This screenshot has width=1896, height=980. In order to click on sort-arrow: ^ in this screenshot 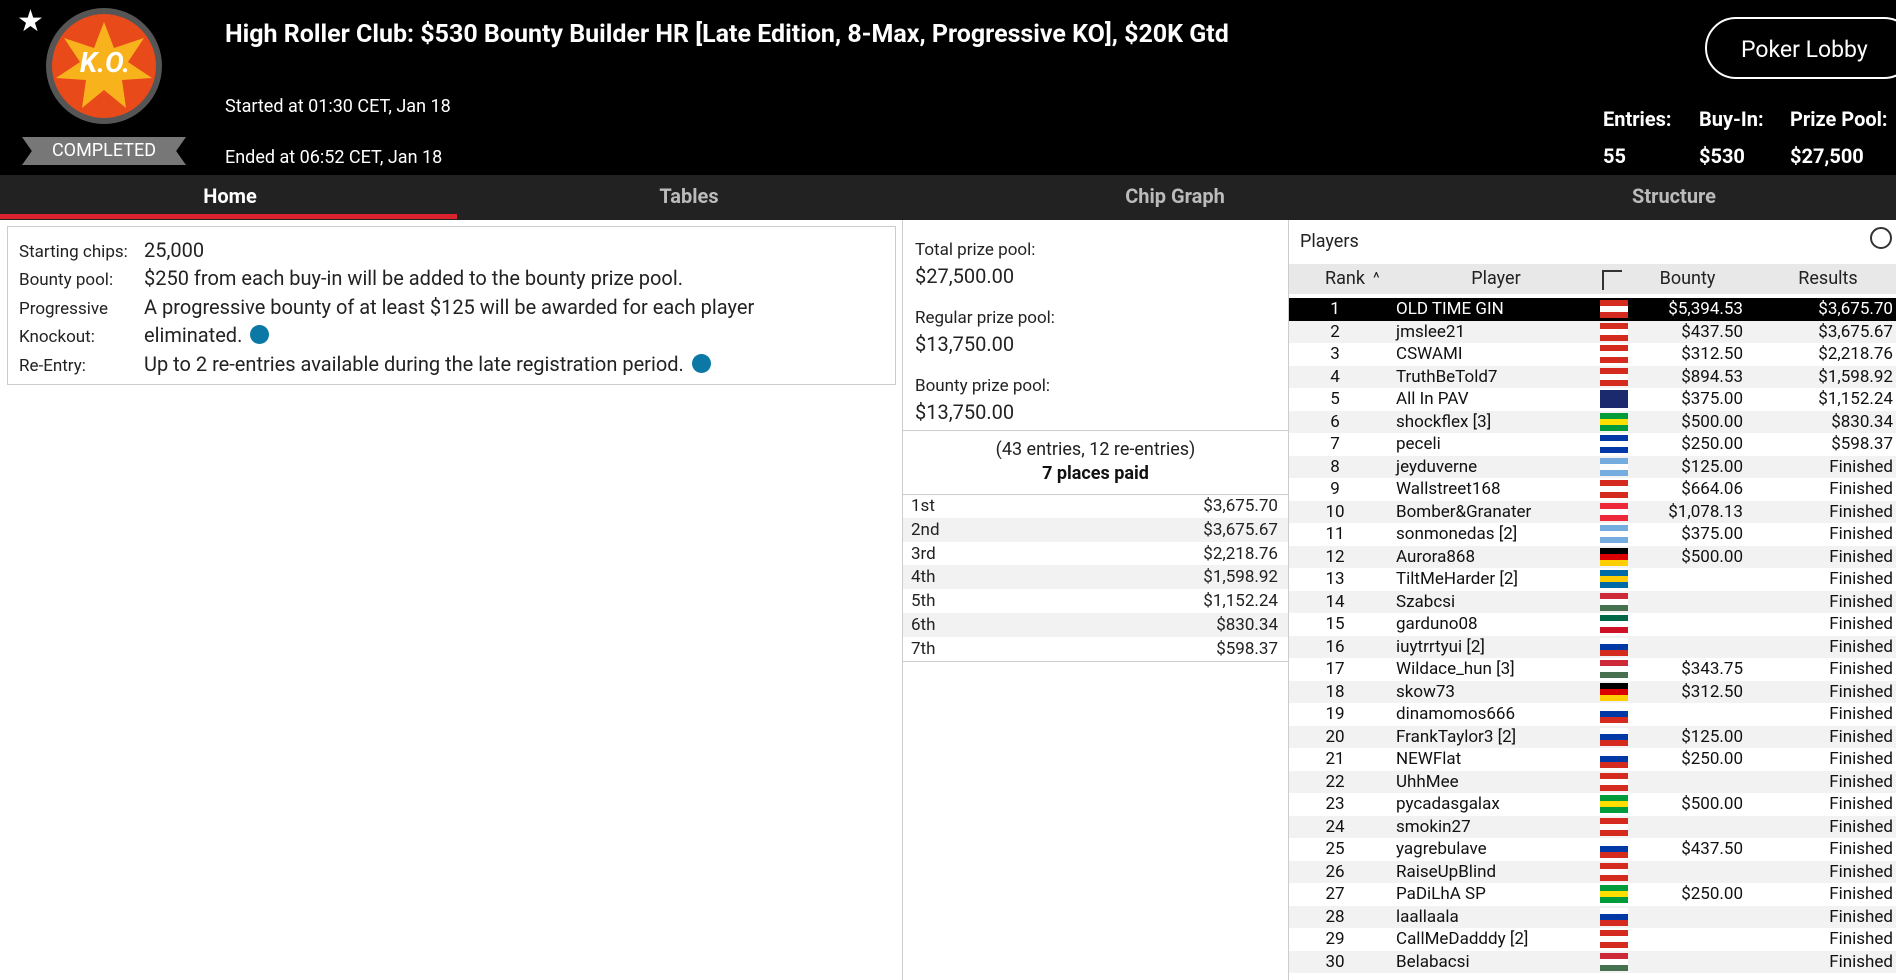, I will do `click(1376, 277)`.